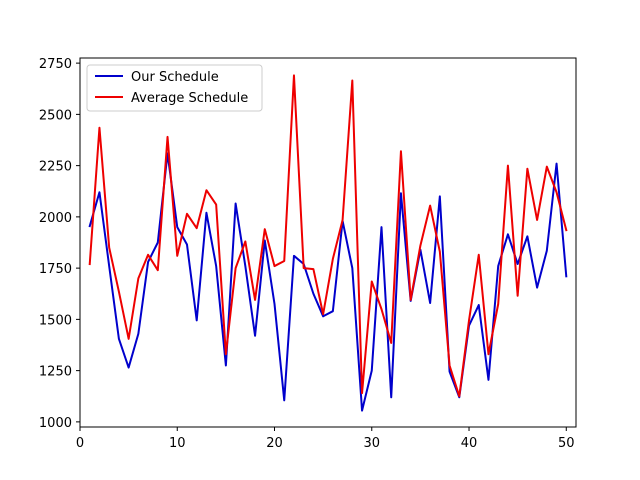 The image size is (640, 480). What do you see at coordinates (566, 443) in the screenshot?
I see `x-tick-label: 50` at bounding box center [566, 443].